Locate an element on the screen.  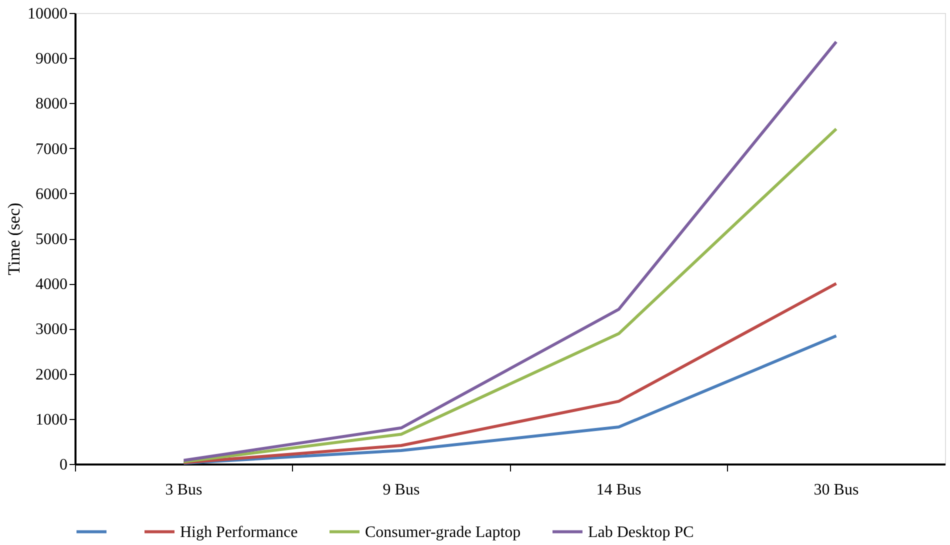
y-tick-label: 10000 is located at coordinates (48, 14).